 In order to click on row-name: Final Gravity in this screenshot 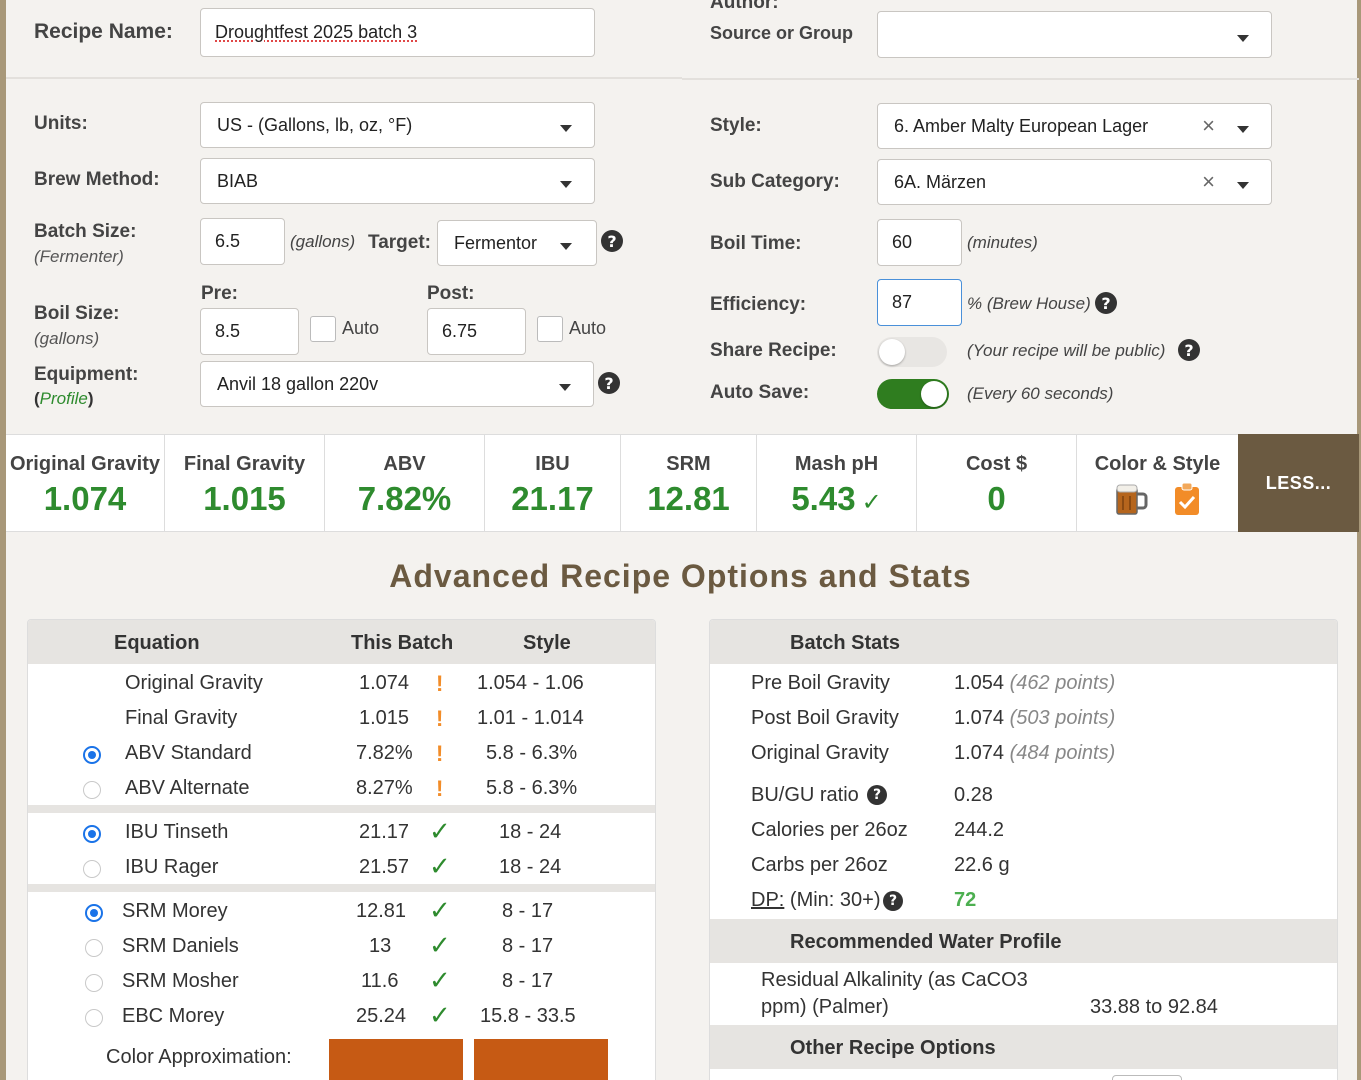, I will do `click(181, 718)`.